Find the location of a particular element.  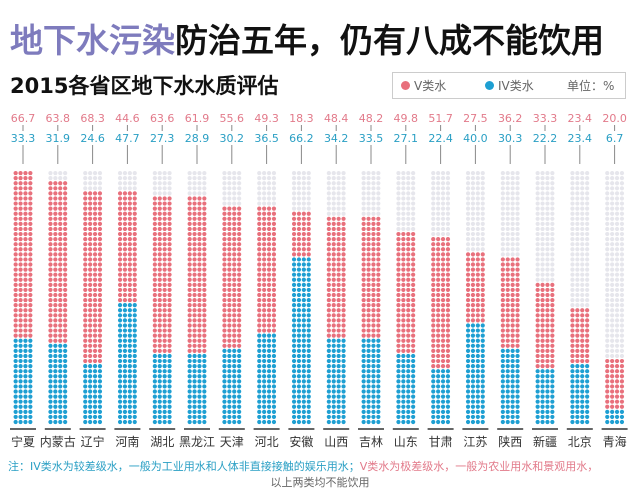

legend-item-iv: IV类水 is located at coordinates (509, 85).